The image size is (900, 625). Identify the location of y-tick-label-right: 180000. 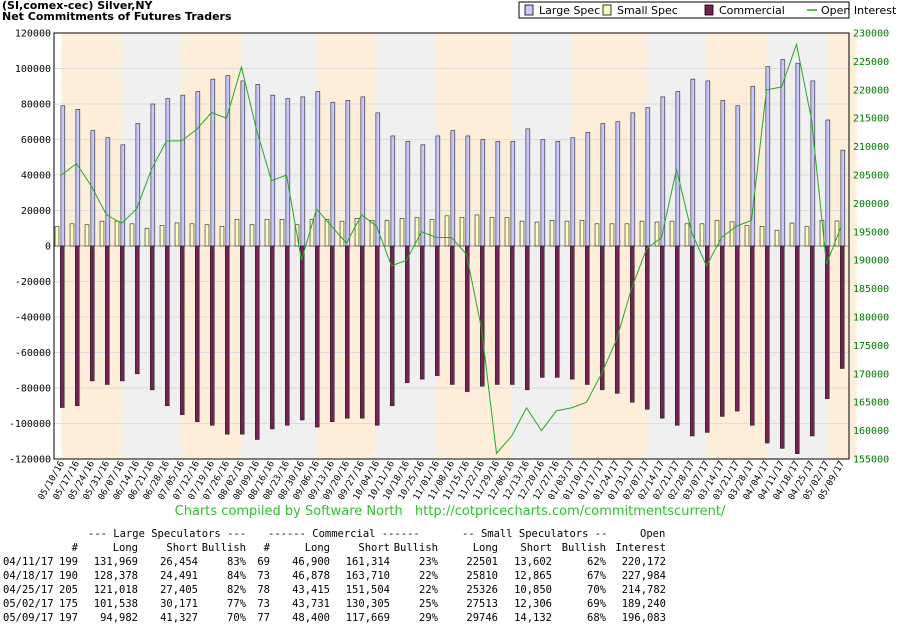
(871, 318).